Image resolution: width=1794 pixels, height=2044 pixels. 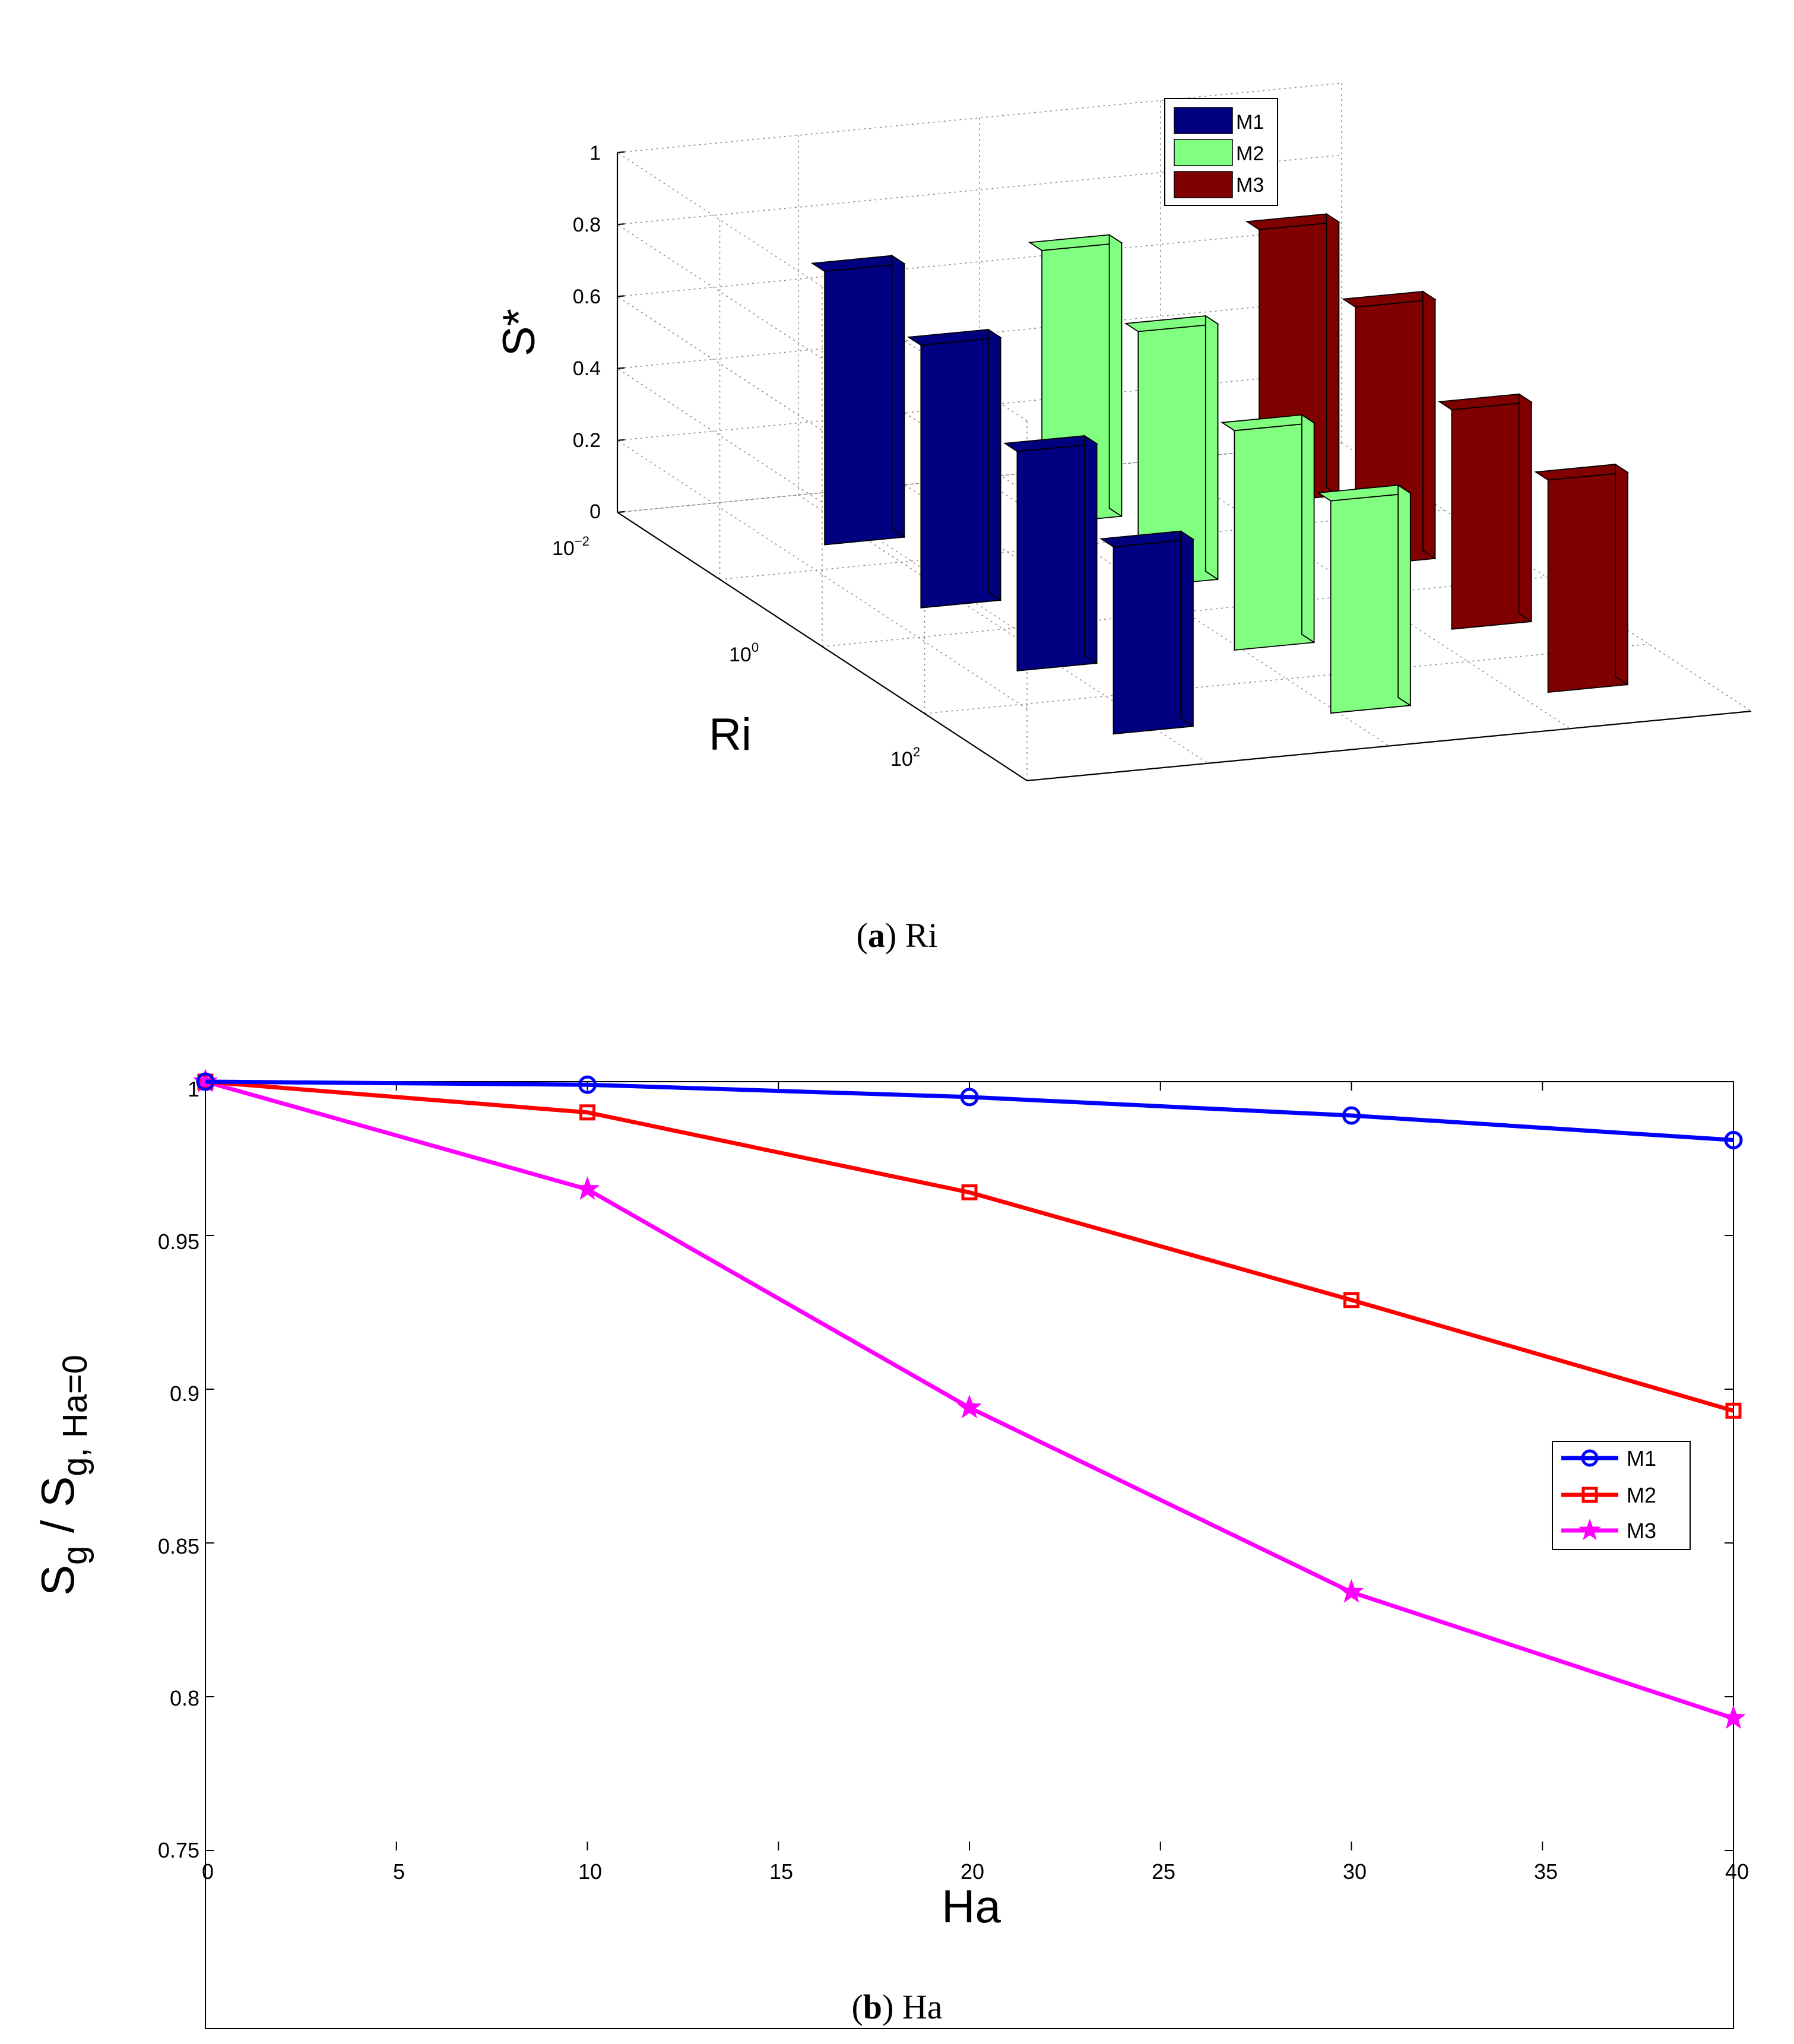 I want to click on y-axis-title: Sg / Sg, Ha=0, so click(x=62, y=1475).